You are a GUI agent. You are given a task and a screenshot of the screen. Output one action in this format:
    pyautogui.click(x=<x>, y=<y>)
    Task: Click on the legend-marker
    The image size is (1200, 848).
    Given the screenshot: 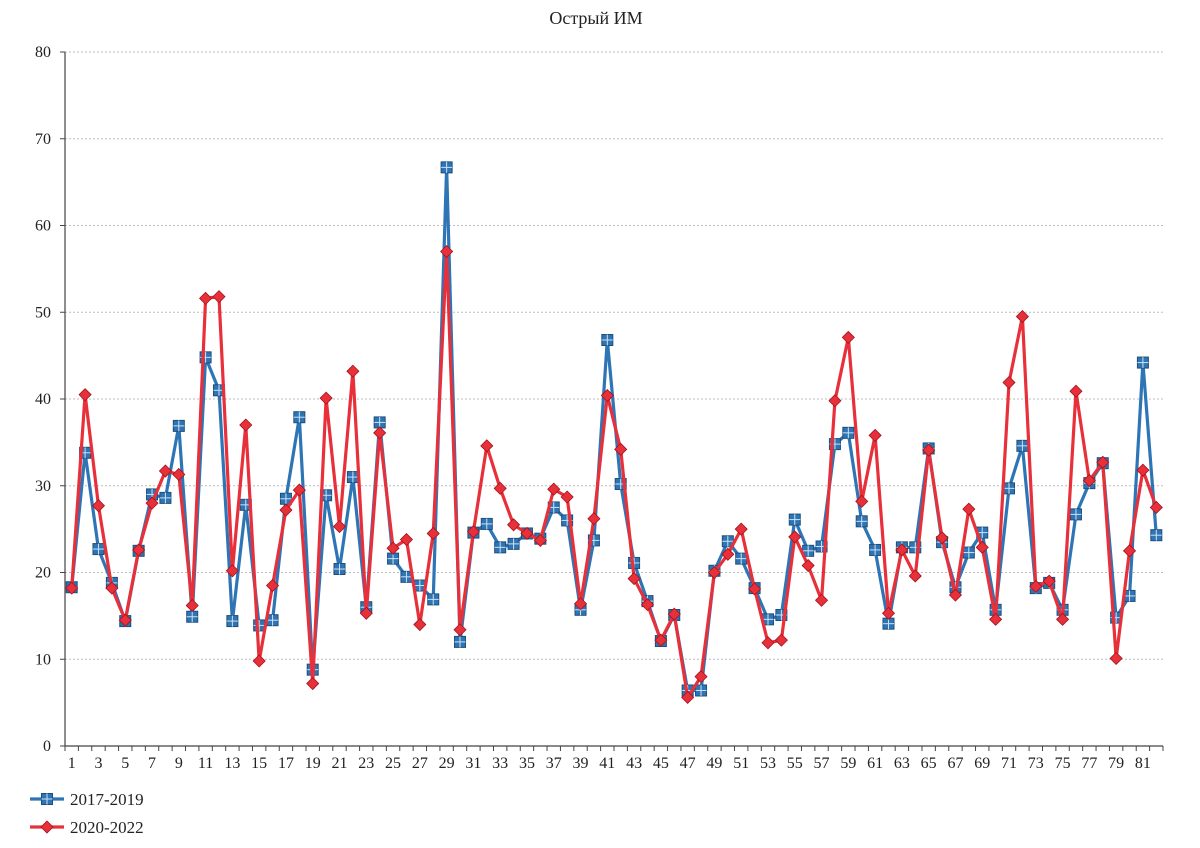 What is the action you would take?
    pyautogui.click(x=47, y=799)
    